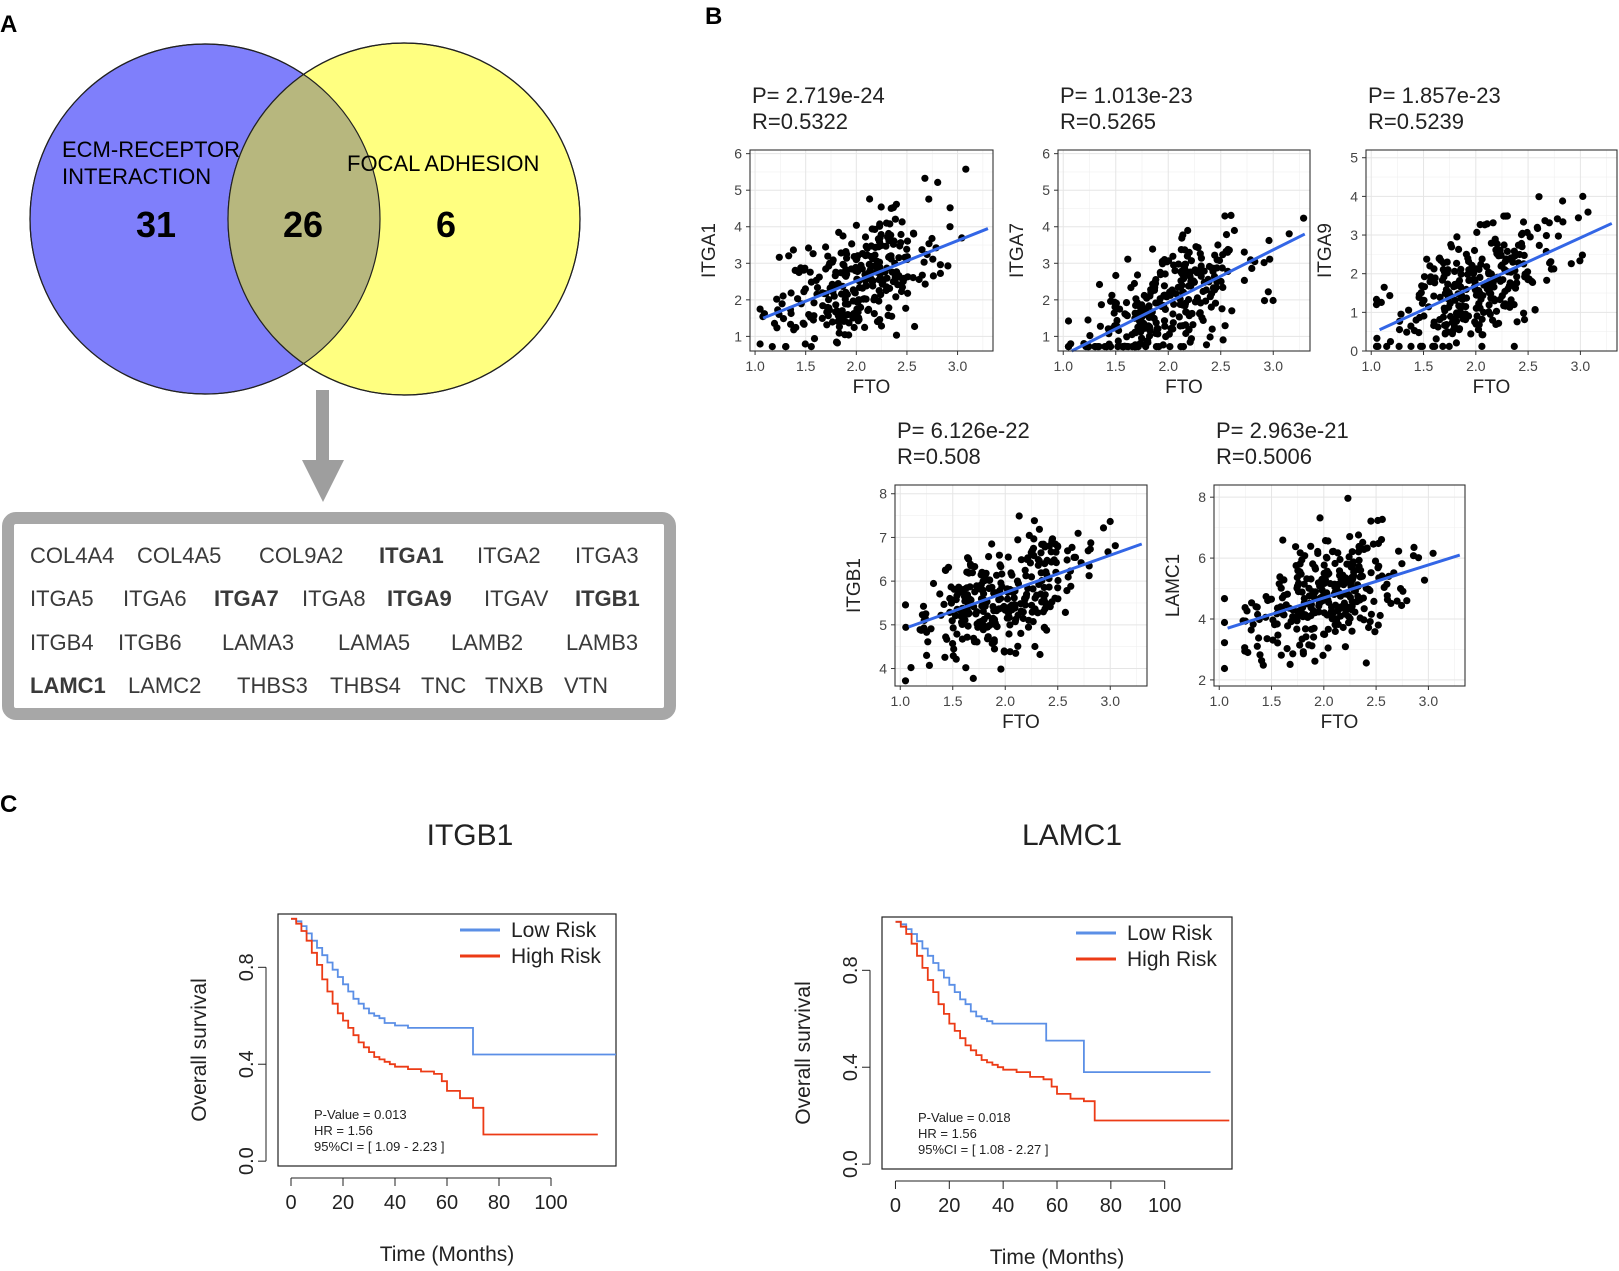  I want to click on y-tick-label: 2, so click(738, 300).